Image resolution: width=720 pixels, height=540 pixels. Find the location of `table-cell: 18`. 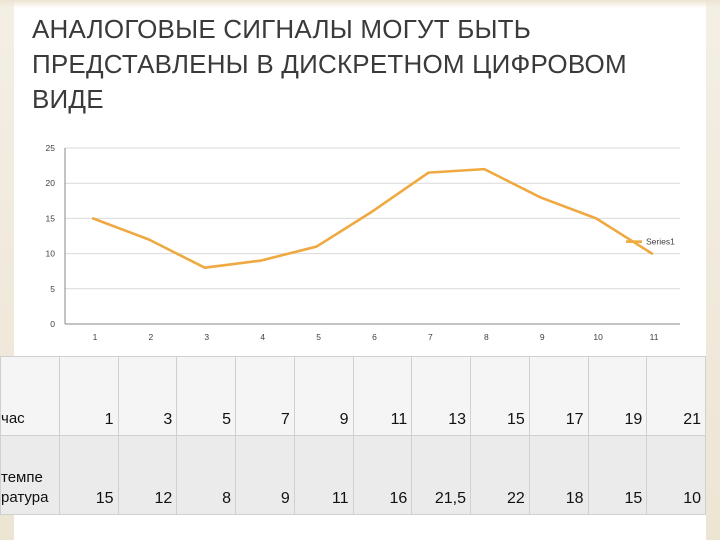

table-cell: 18 is located at coordinates (558, 475).